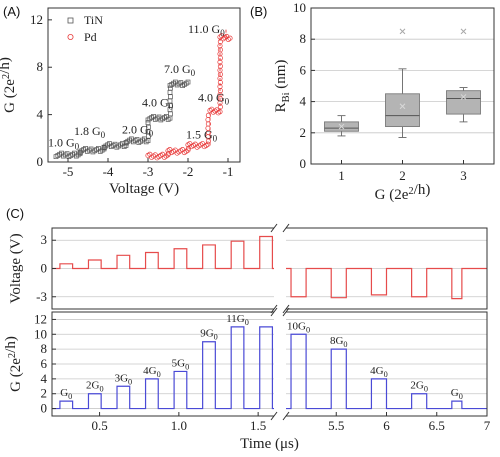 The image size is (500, 457). What do you see at coordinates (206, 30) in the screenshot?
I see `step-annotation: 11.0 G0` at bounding box center [206, 30].